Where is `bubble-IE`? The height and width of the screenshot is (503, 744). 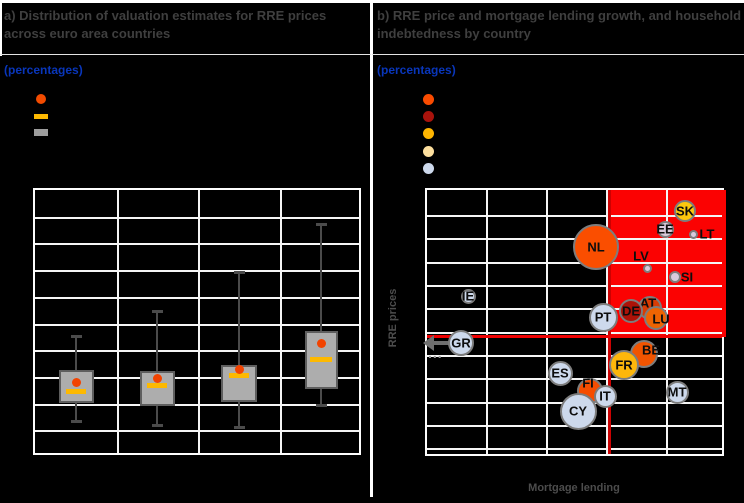 bubble-IE is located at coordinates (468, 296).